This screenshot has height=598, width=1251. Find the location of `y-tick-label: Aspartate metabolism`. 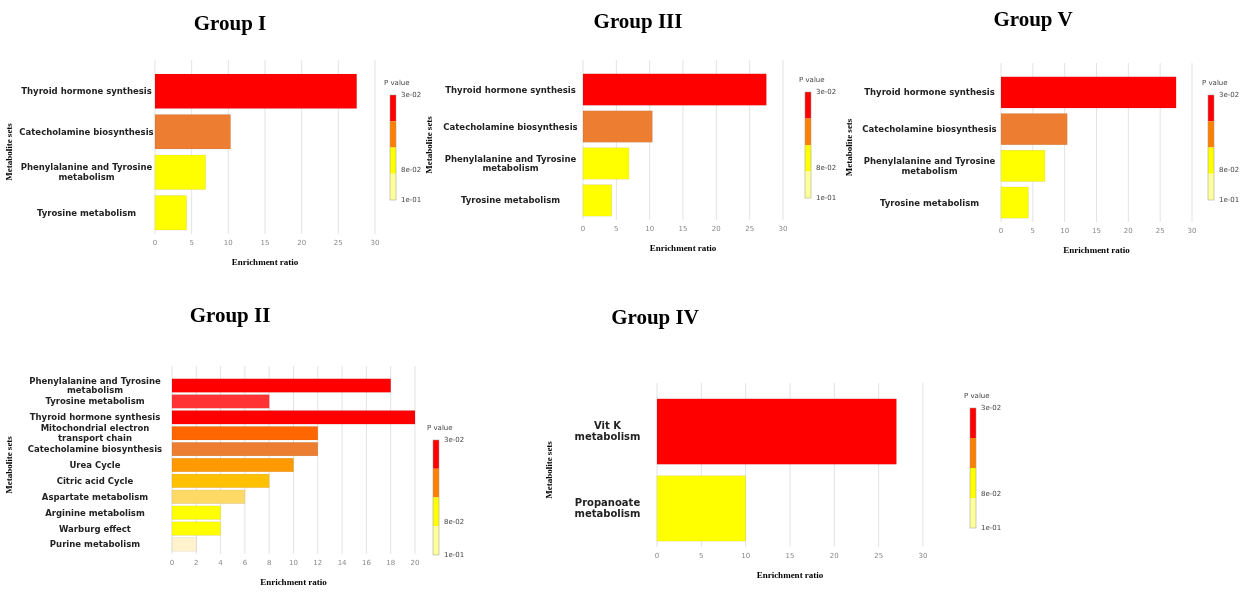

y-tick-label: Aspartate metabolism is located at coordinates (95, 496).